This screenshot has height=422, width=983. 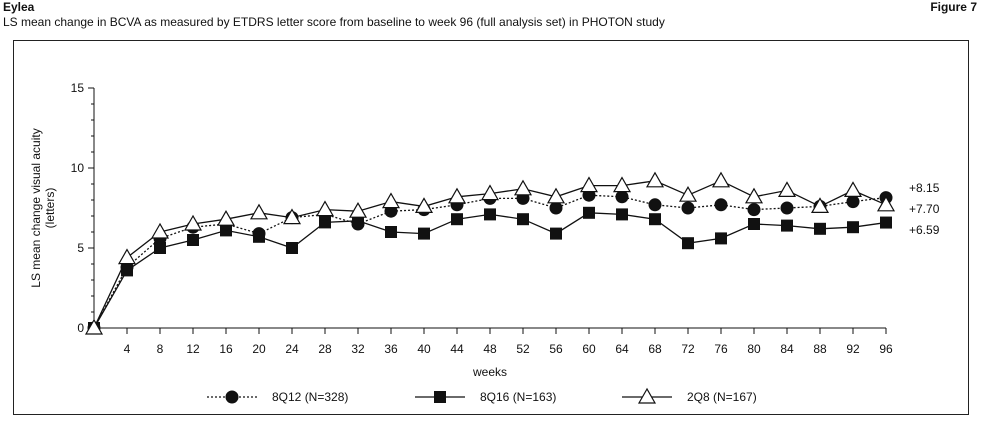 I want to click on y-axis-title-line: (letters), so click(x=50, y=208).